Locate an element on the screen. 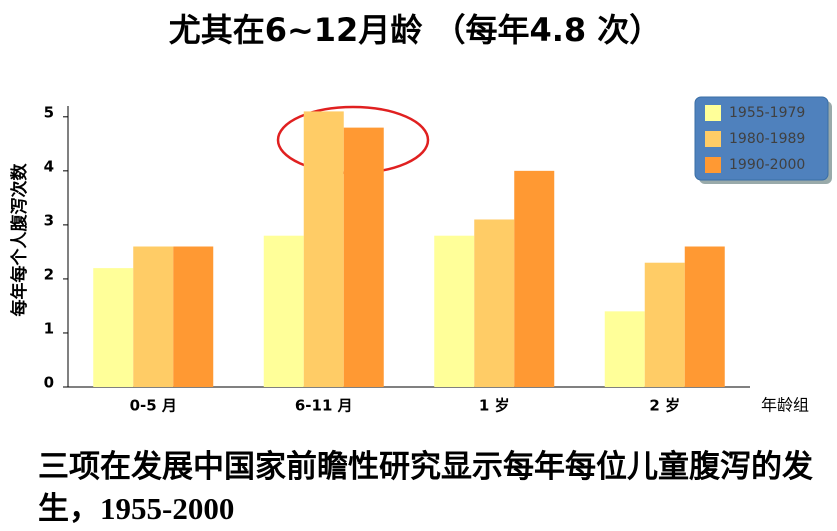  x-tick-label: 1 岁 is located at coordinates (494, 406).